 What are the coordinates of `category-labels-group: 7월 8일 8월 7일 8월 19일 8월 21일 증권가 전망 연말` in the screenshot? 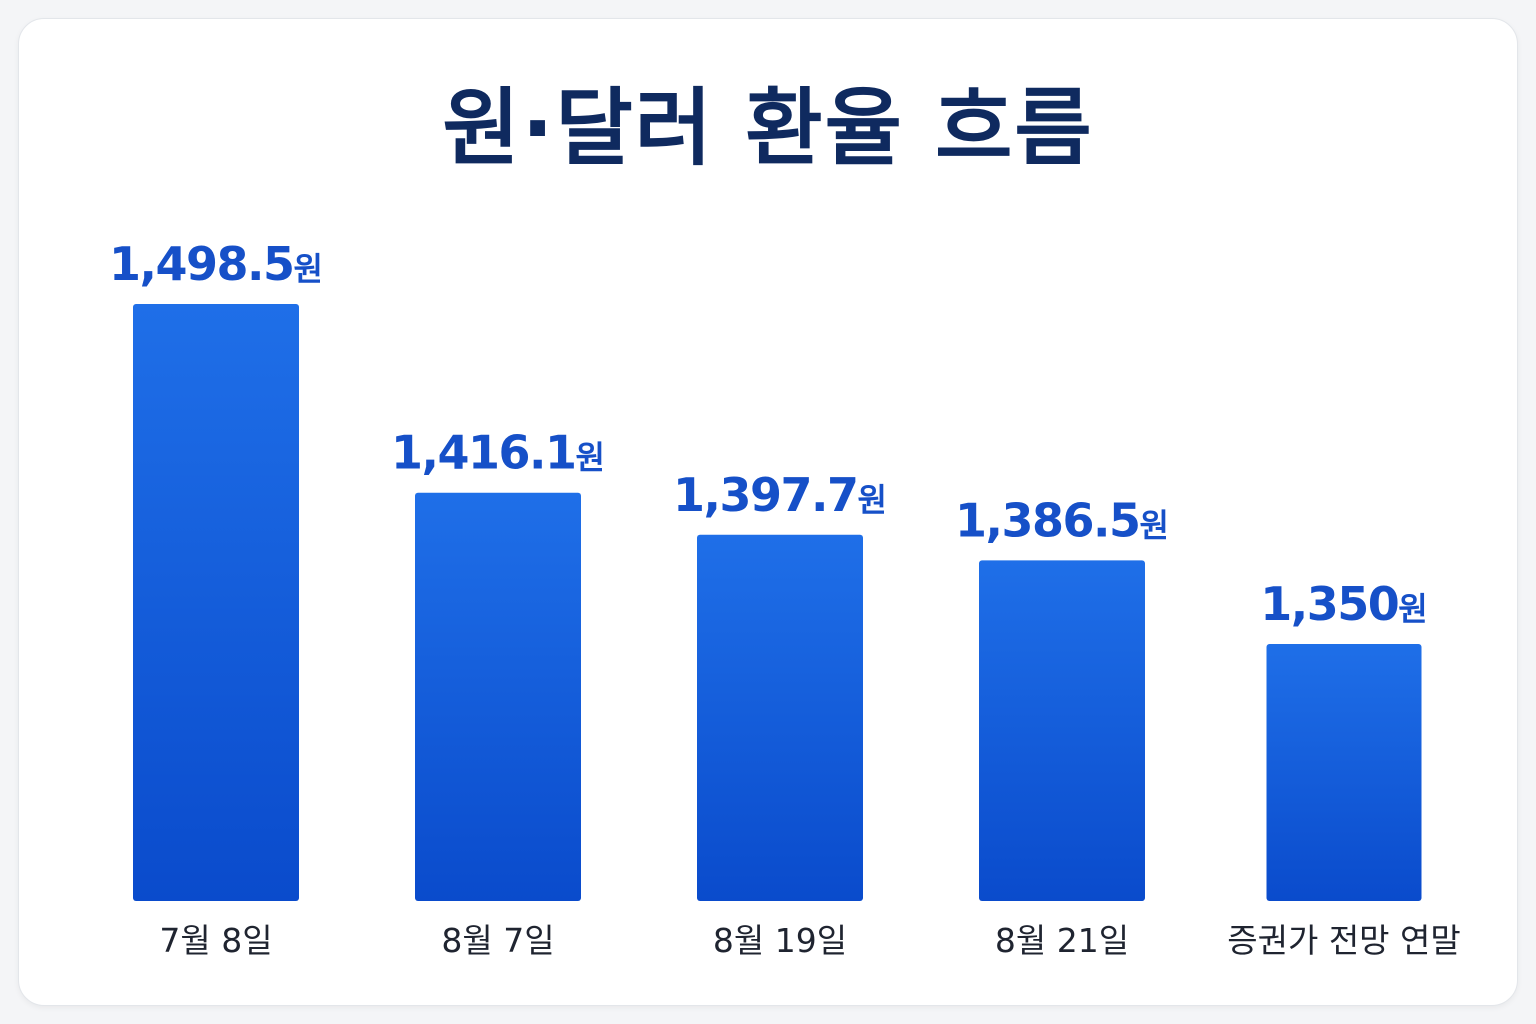 It's located at (809, 940).